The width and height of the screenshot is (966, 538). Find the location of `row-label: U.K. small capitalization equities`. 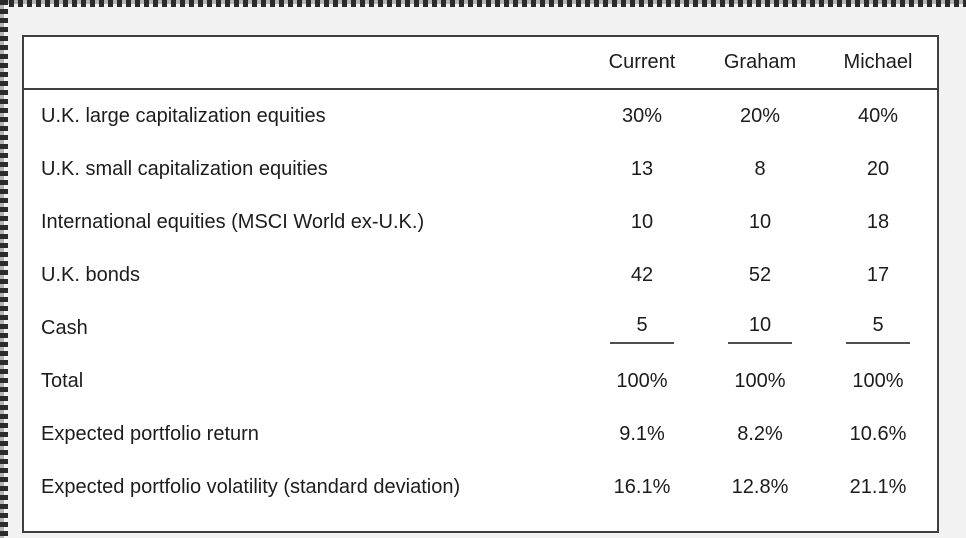

row-label: U.K. small capitalization equities is located at coordinates (184, 169).